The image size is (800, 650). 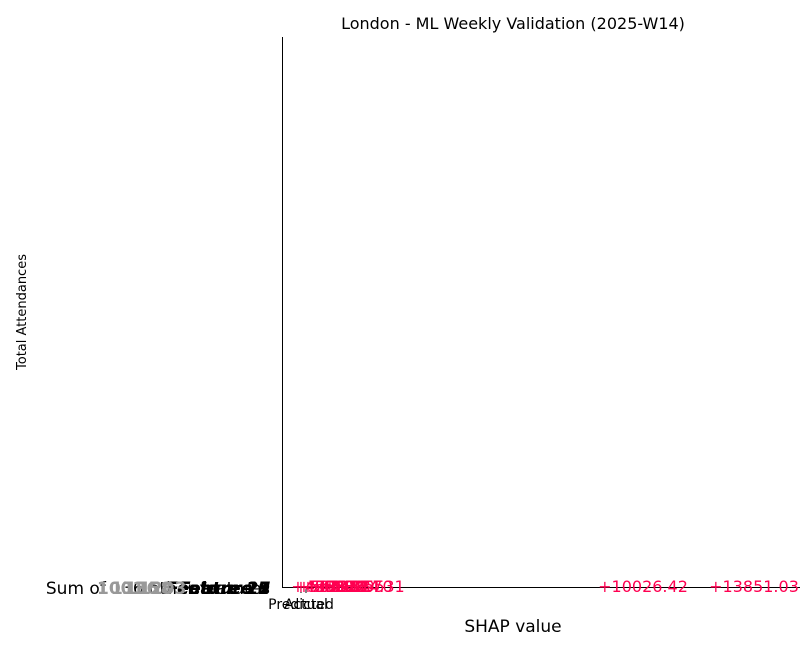 What do you see at coordinates (120, 589) in the screenshot?
I see `feature-label: 1001` at bounding box center [120, 589].